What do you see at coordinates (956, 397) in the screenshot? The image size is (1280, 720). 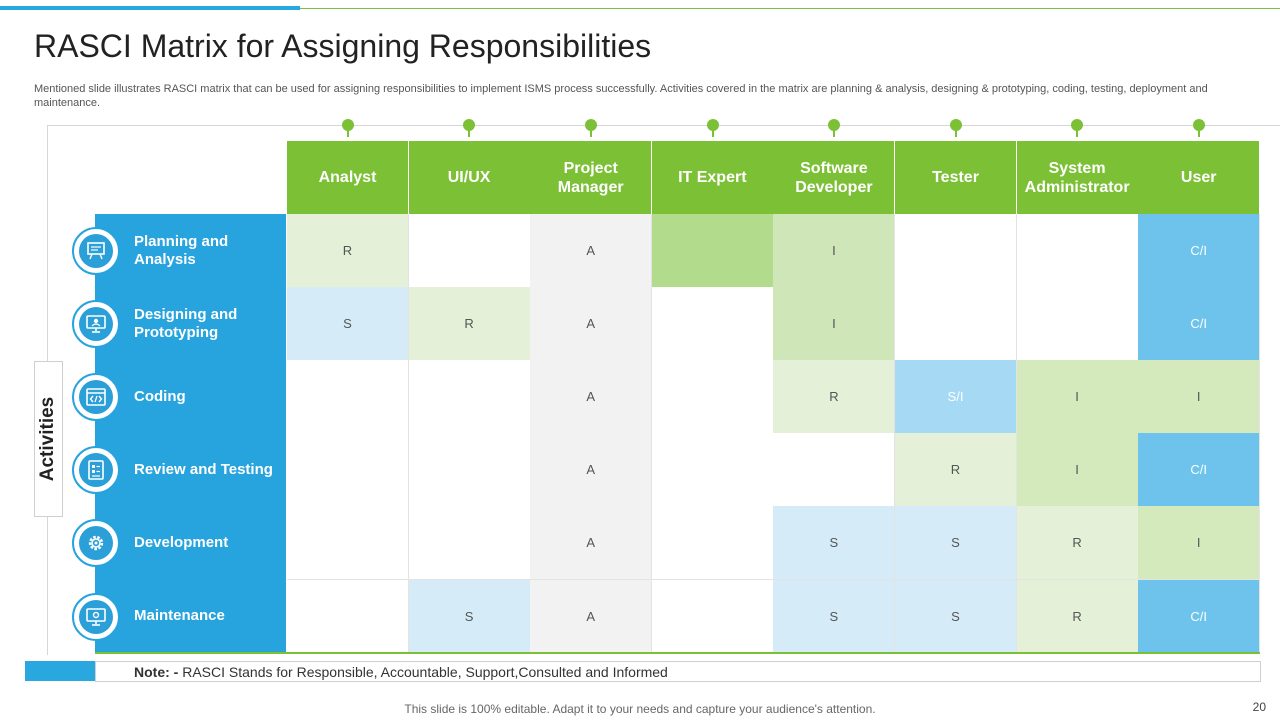 I see `matrix-cell: S/I` at bounding box center [956, 397].